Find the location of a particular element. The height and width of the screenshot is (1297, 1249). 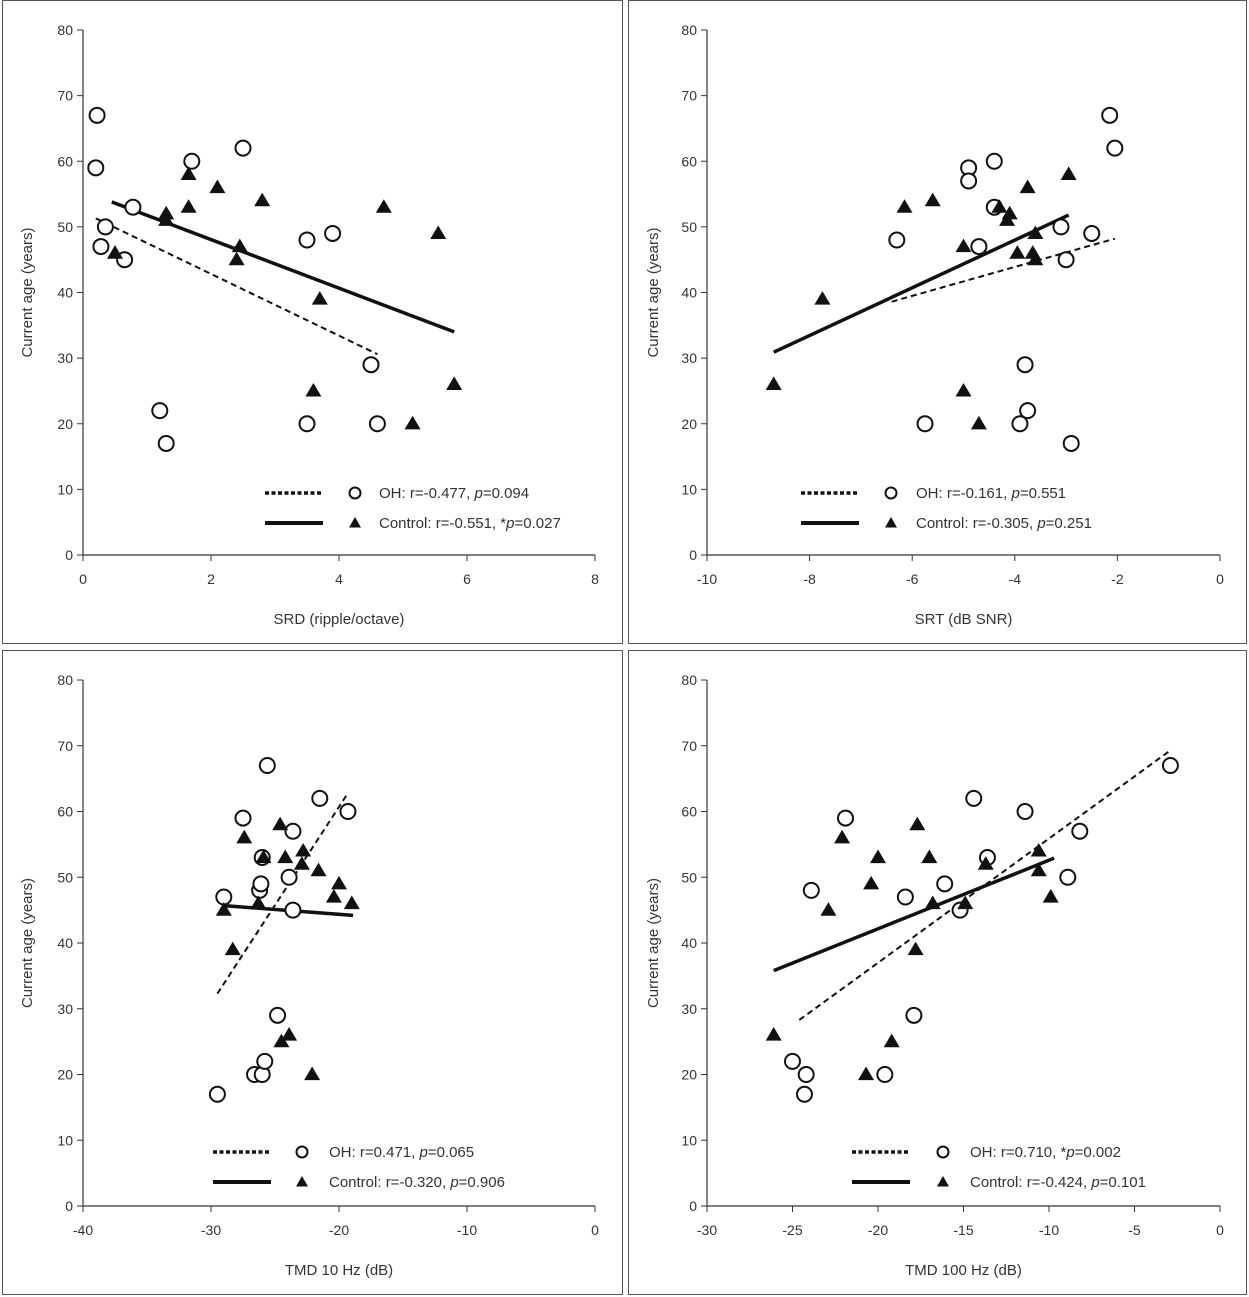

oh-fit-line is located at coordinates (236, 286).